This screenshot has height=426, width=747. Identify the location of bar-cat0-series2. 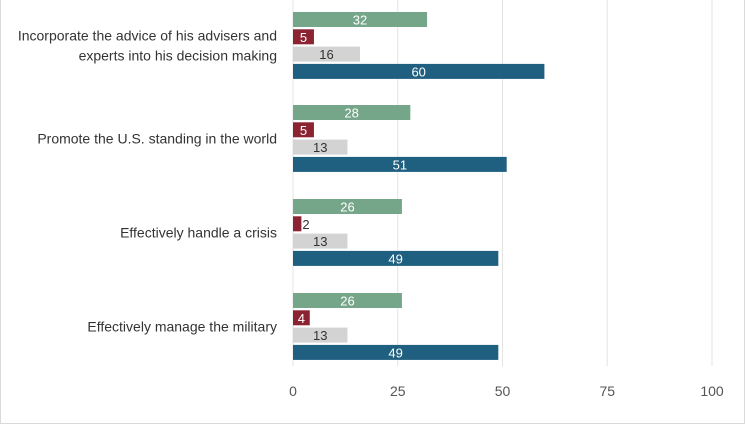
(327, 54).